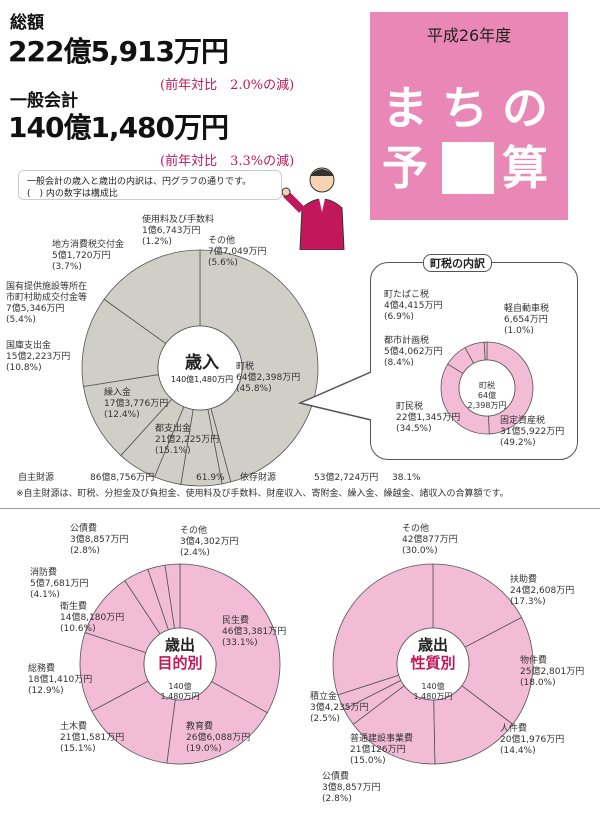  Describe the element at coordinates (38, 357) in the screenshot. I see `revenue-label-national: 国庫支出金 15億2,223万円 (10.8%)` at that location.